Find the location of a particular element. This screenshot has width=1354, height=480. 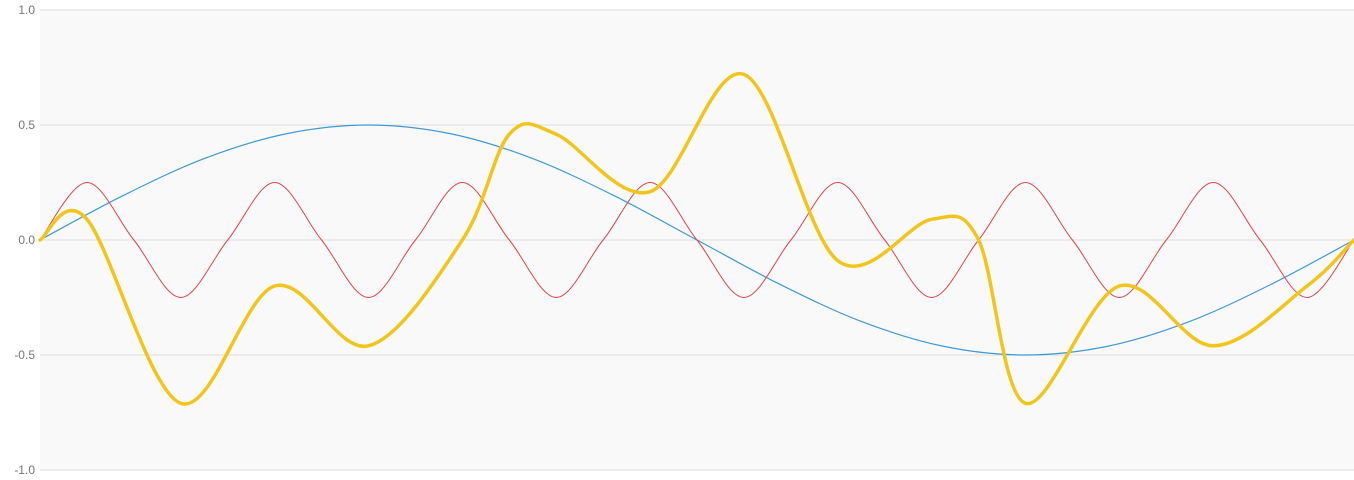

y-tick-label: 0.0 is located at coordinates (26, 240).